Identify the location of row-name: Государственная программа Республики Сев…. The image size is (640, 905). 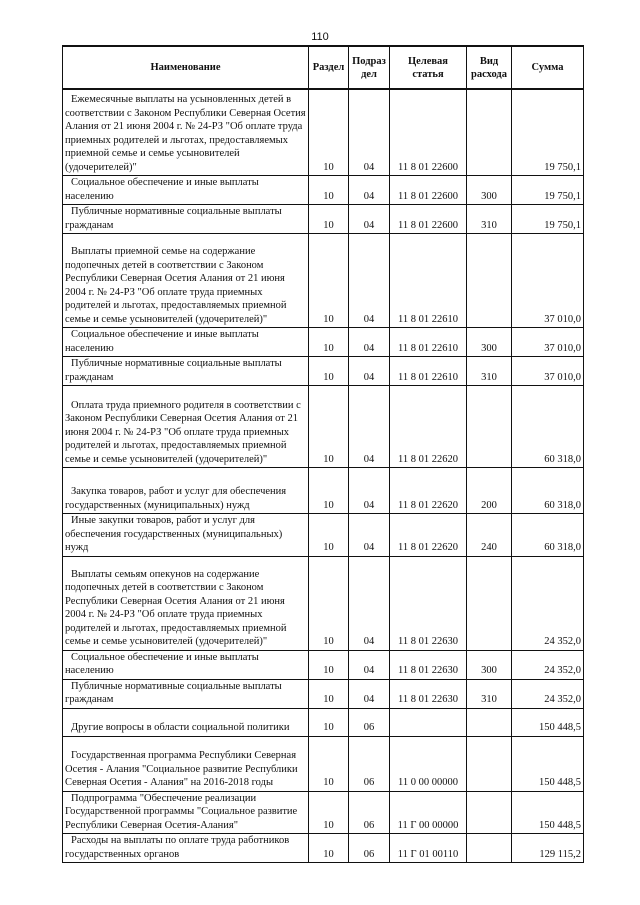
(185, 763).